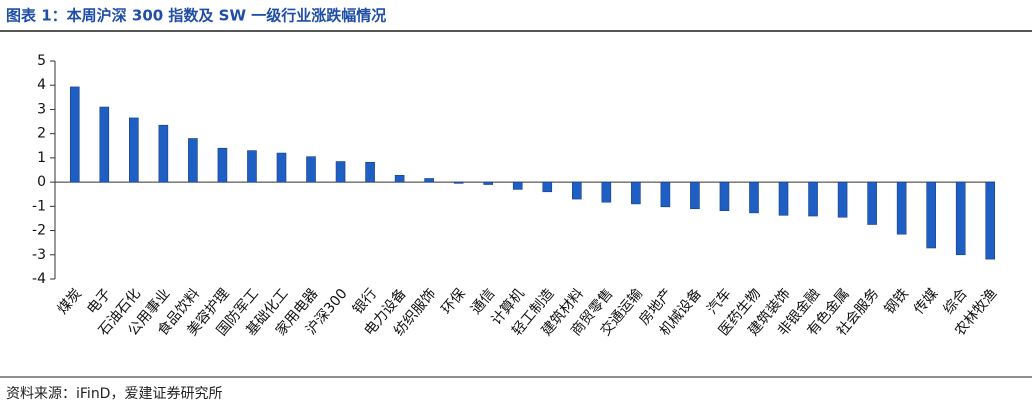 The image size is (1032, 408). What do you see at coordinates (41, 85) in the screenshot?
I see `y-tick-label: 4` at bounding box center [41, 85].